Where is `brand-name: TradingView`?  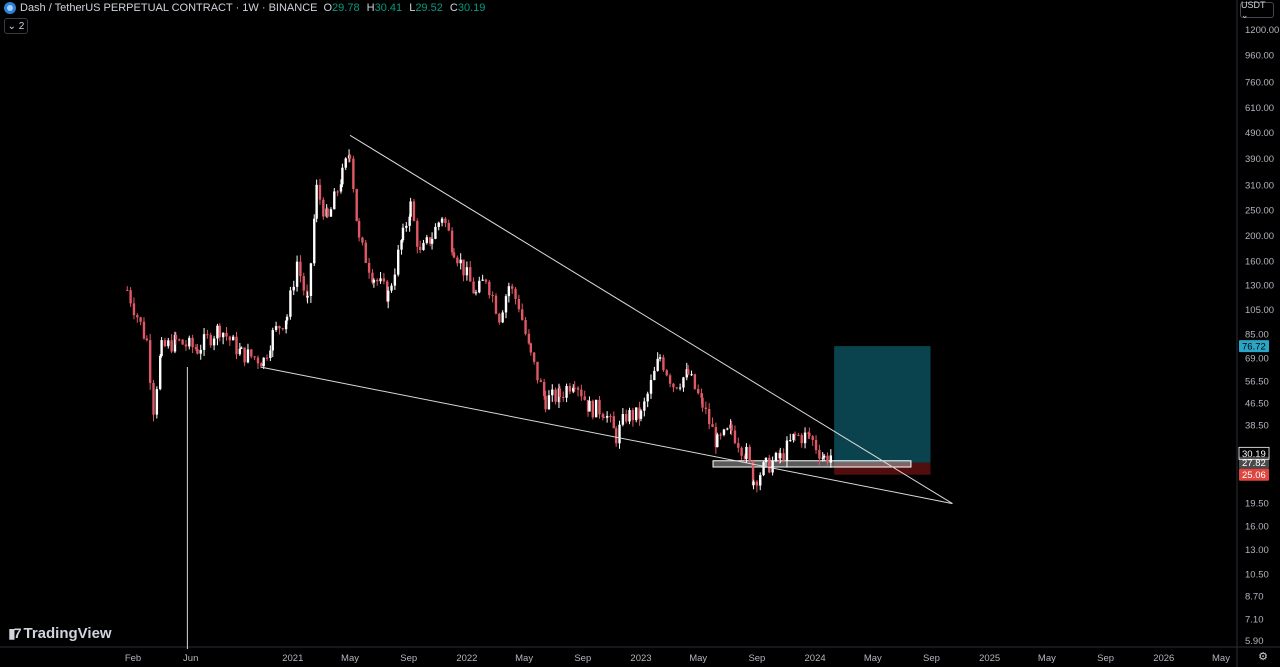
brand-name: TradingView is located at coordinates (67, 633).